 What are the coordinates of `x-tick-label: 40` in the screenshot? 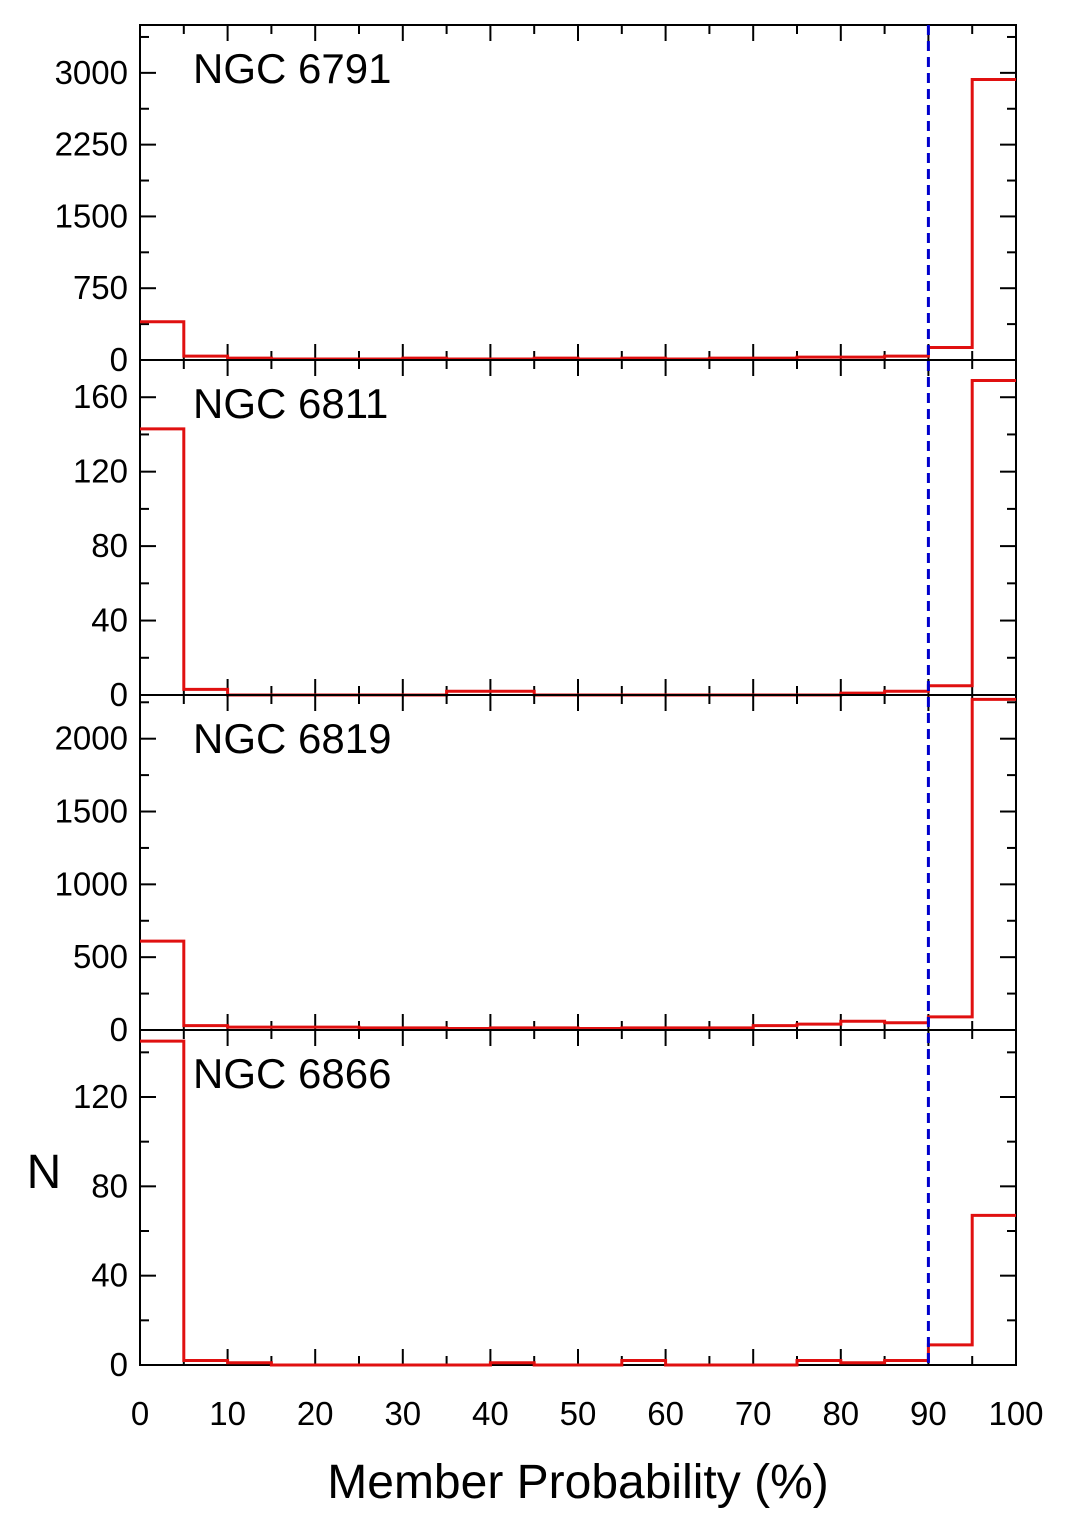 It's located at (490, 1413).